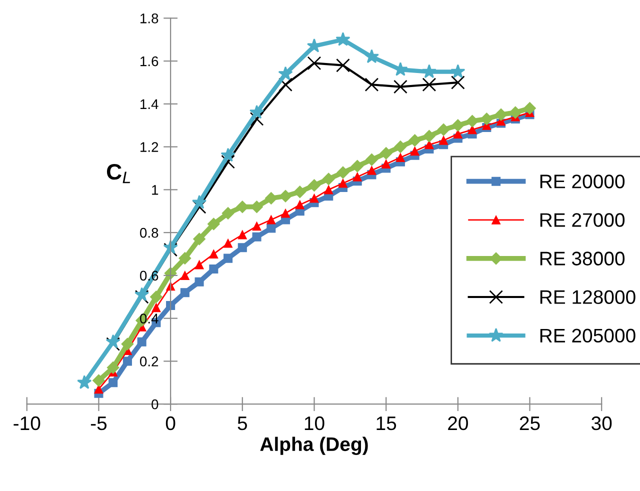  What do you see at coordinates (155, 404) in the screenshot?
I see `y-tick-label: 0` at bounding box center [155, 404].